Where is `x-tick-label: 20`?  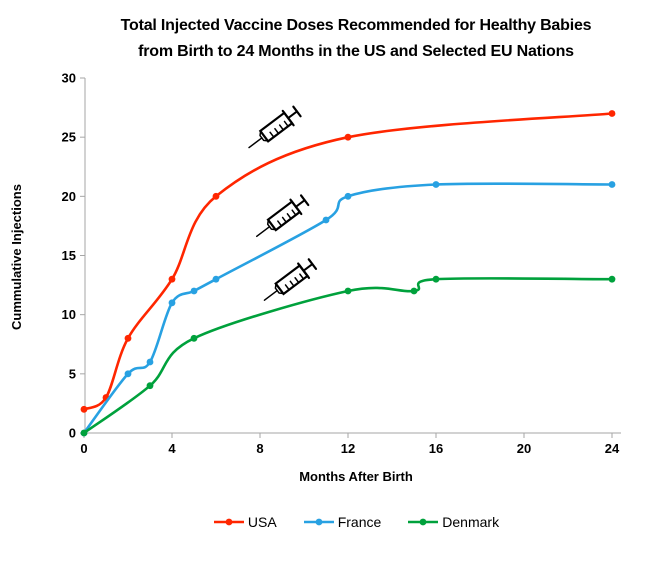
x-tick-label: 20 is located at coordinates (524, 448).